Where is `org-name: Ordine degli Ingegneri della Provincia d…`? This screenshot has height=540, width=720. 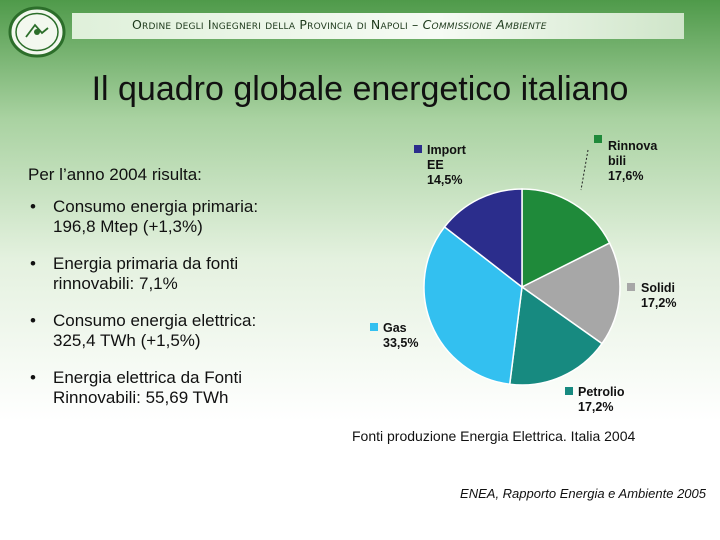 org-name: Ordine degli Ingegneri della Provincia d… is located at coordinates (270, 24).